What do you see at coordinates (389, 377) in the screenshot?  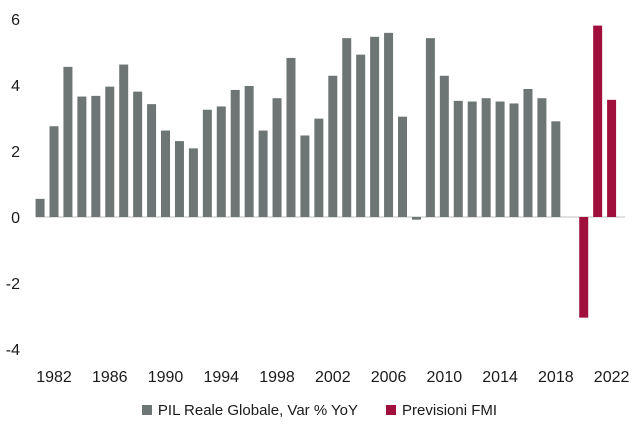 I see `x-tick-label: 2006` at bounding box center [389, 377].